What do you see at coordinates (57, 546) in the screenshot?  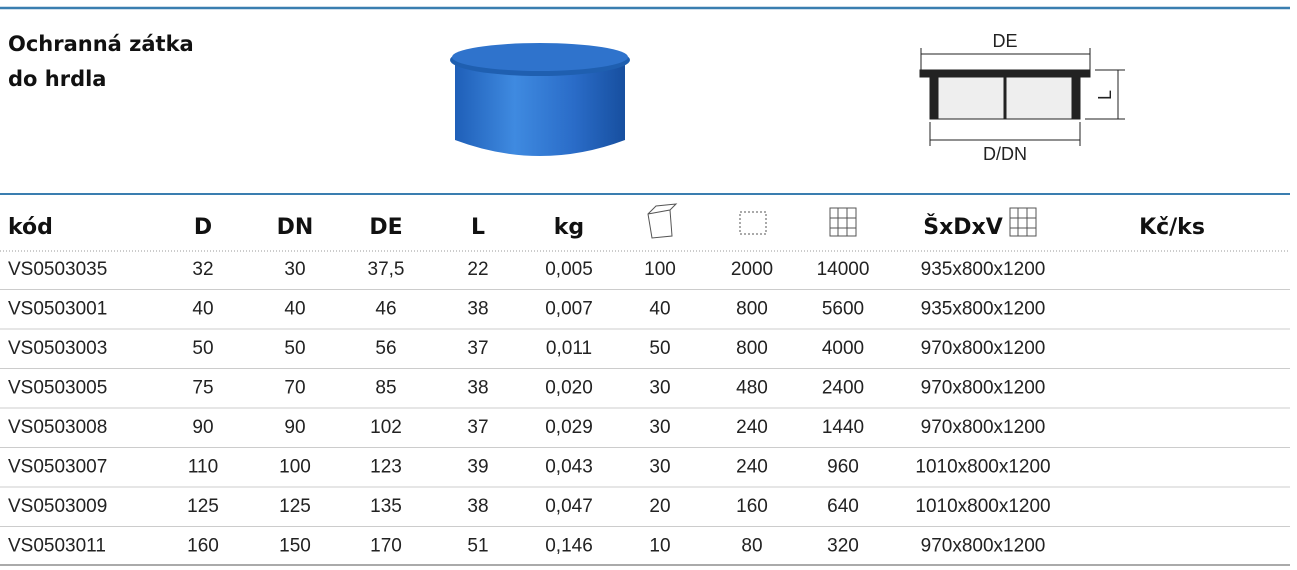 I see `table-cell: VS0503011` at bounding box center [57, 546].